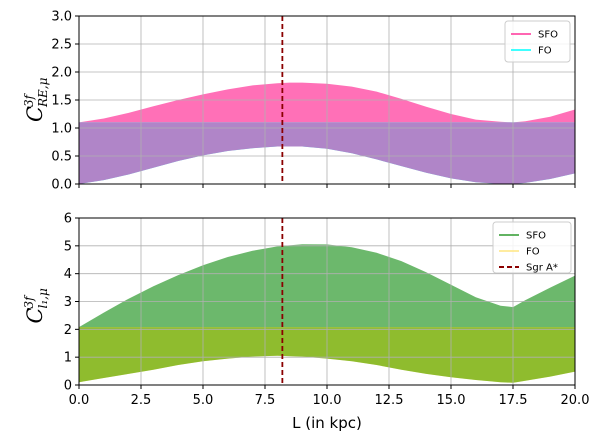 Image resolution: width=600 pixels, height=442 pixels. Describe the element at coordinates (327, 400) in the screenshot. I see `bot-xtick-label-4: 10.0` at that location.